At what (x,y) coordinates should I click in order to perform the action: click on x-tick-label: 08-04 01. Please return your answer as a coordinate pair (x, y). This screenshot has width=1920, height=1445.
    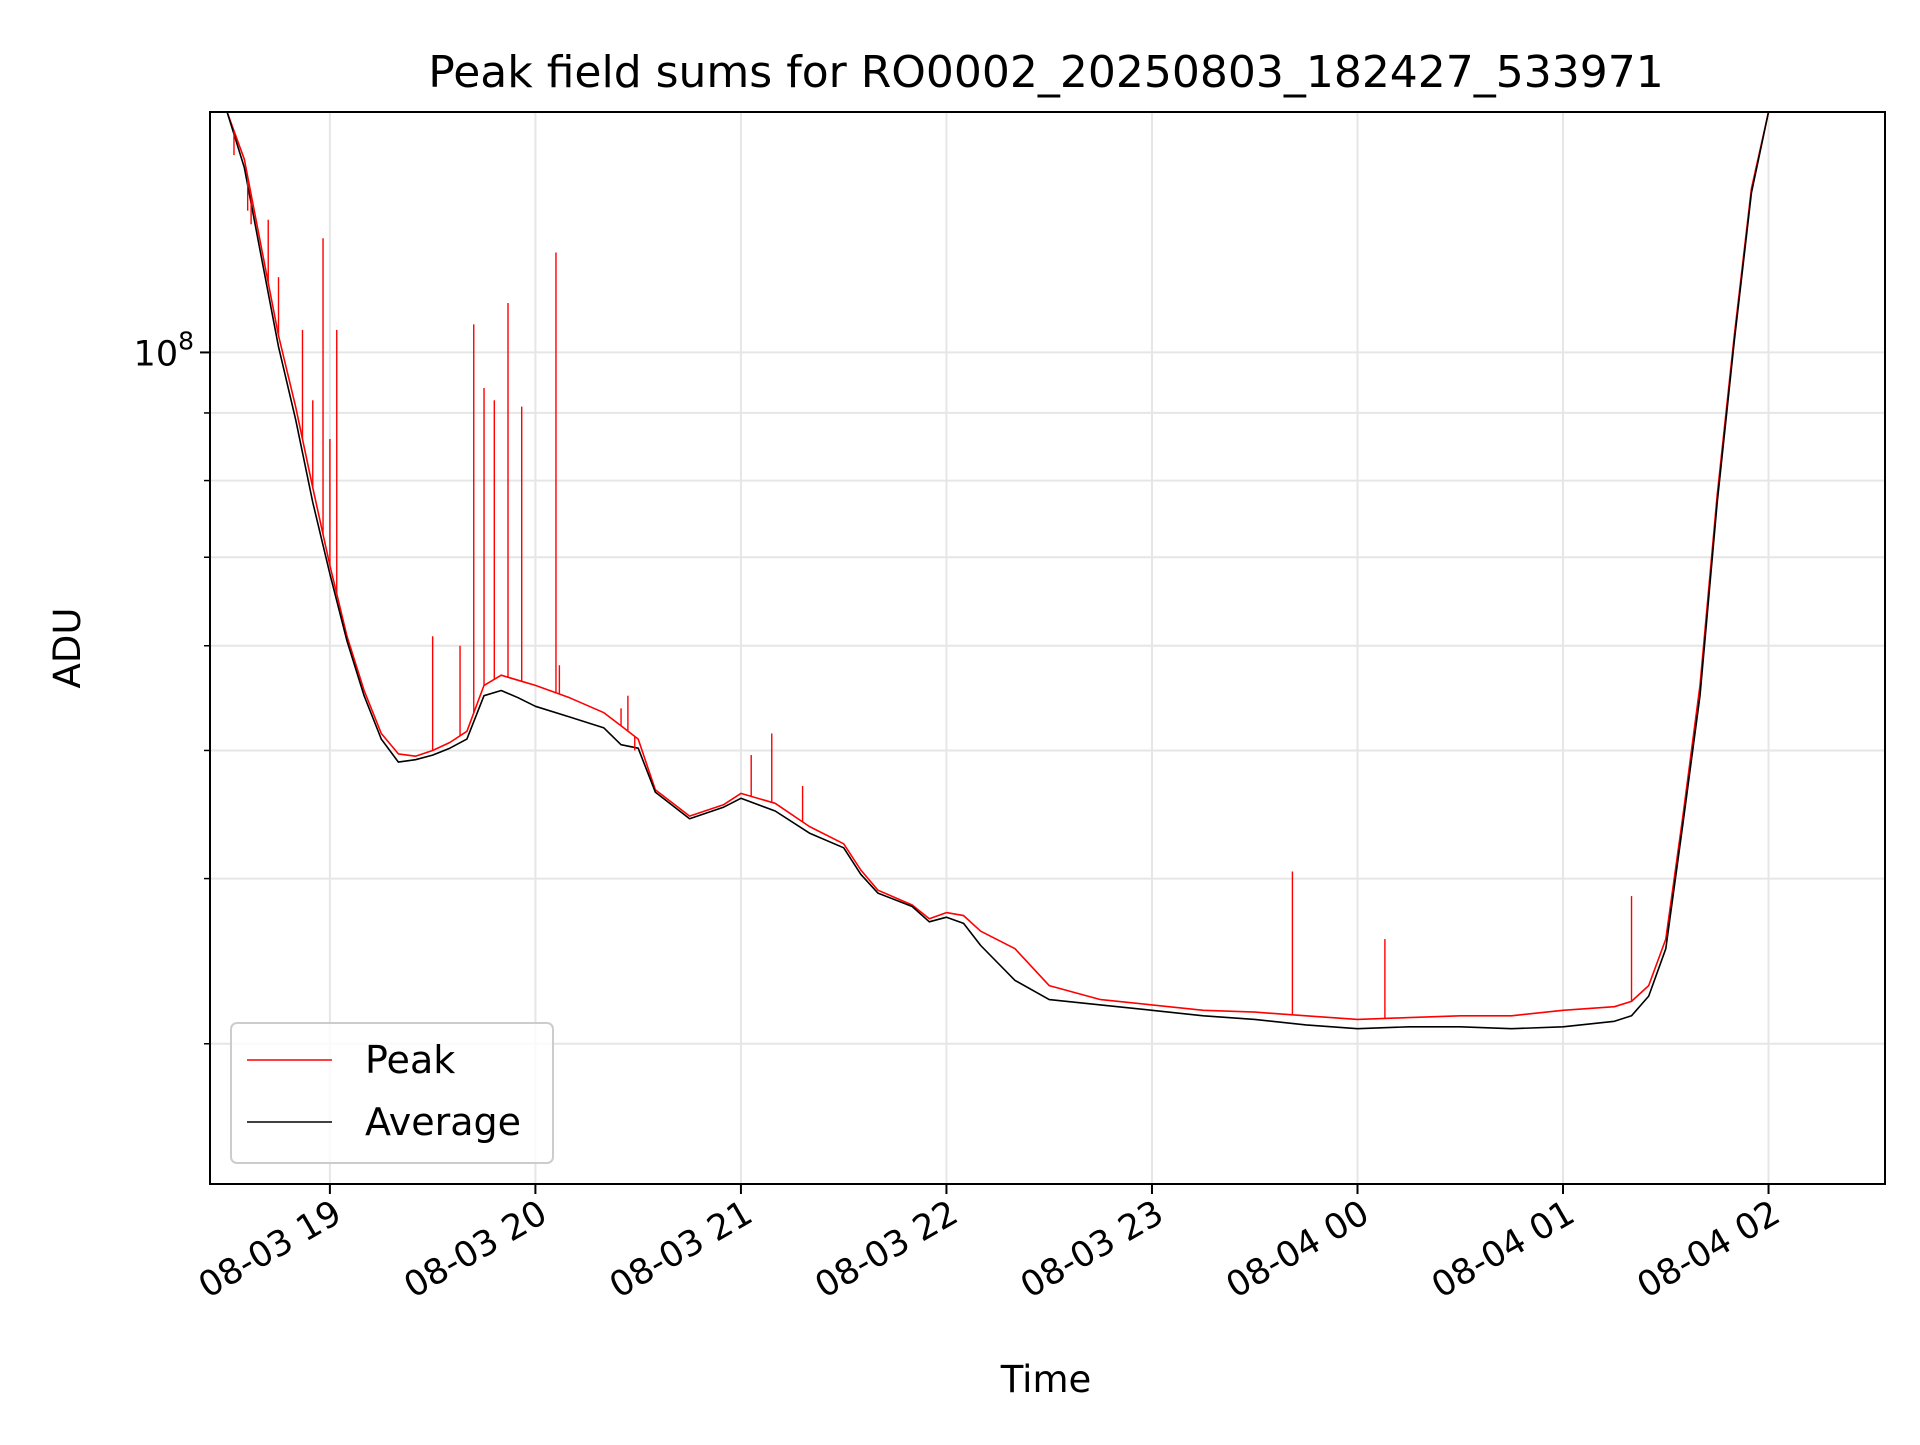
    Looking at the image, I should click on (1503, 1249).